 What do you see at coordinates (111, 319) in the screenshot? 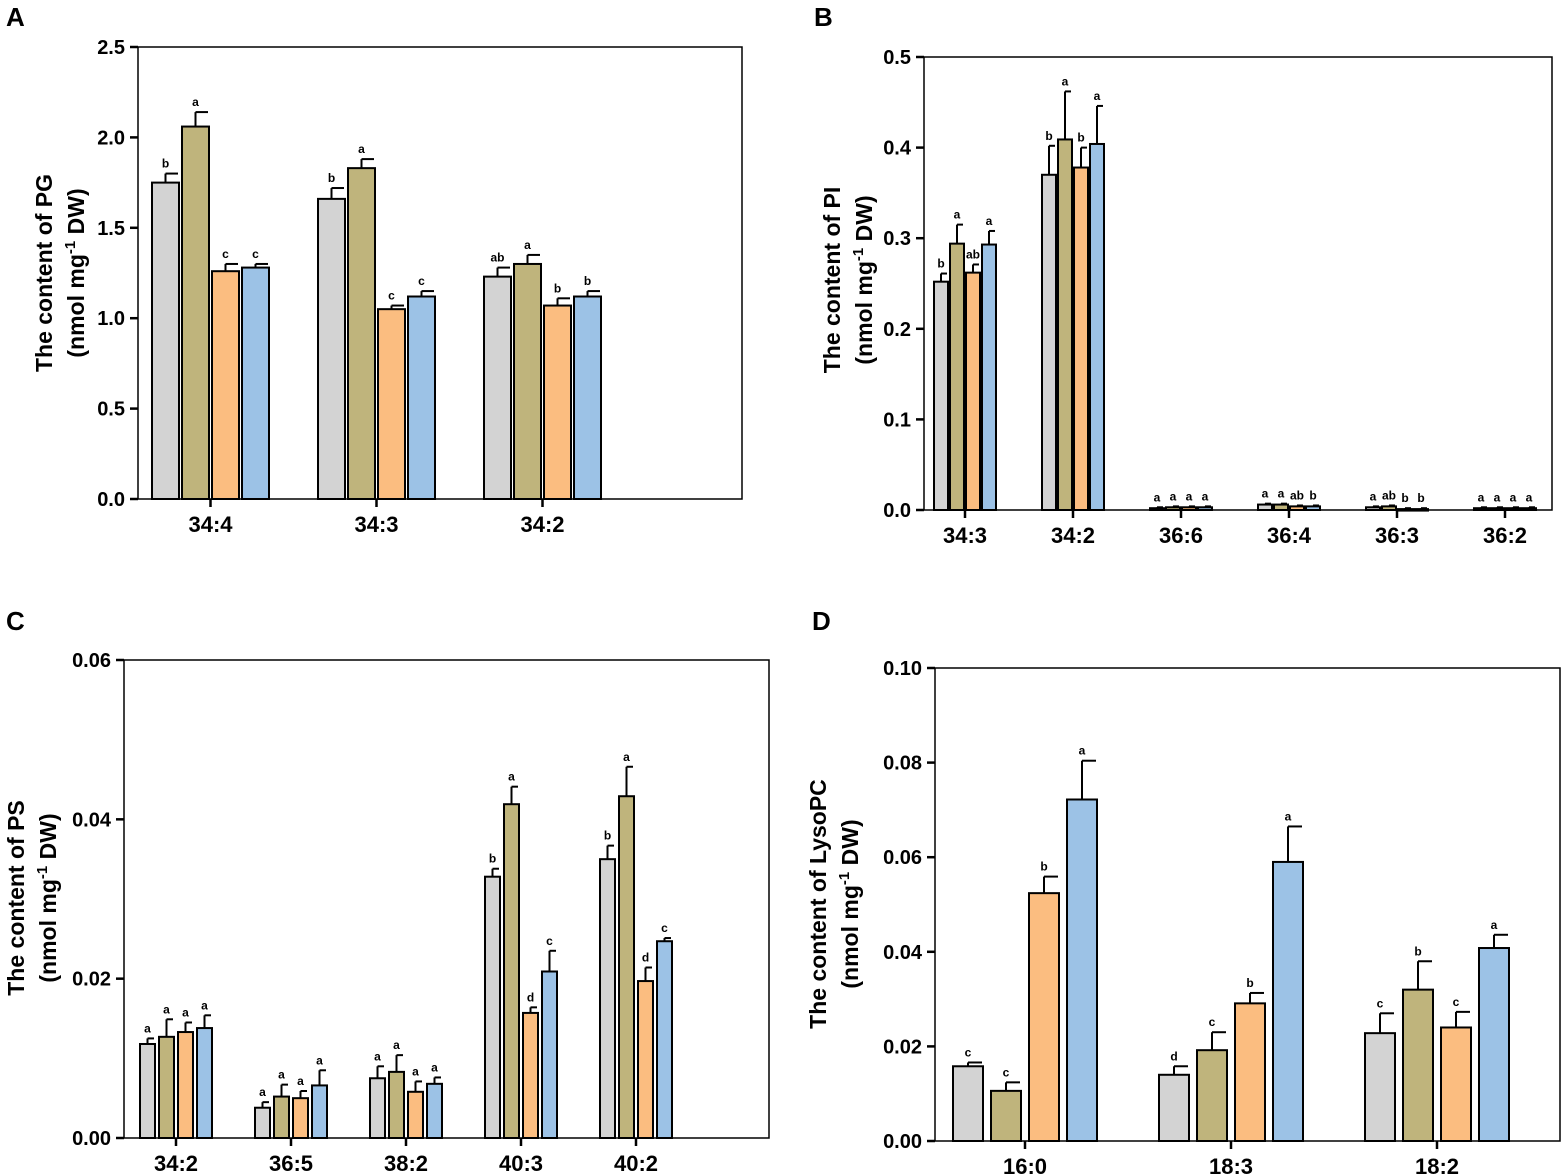
I see `y-tick-label: 1.0` at bounding box center [111, 319].